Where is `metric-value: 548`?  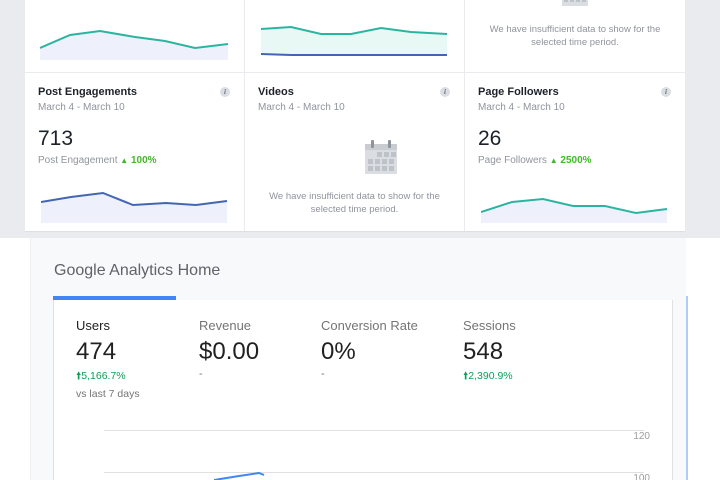
metric-value: 548 is located at coordinates (483, 351).